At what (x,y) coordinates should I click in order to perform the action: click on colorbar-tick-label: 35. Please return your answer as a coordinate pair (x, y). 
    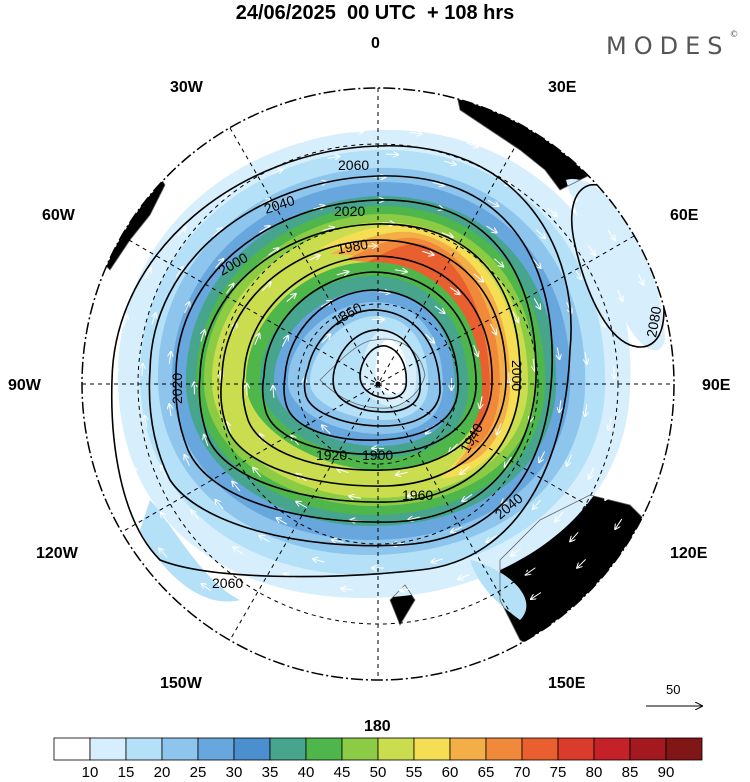
    Looking at the image, I should click on (270, 772).